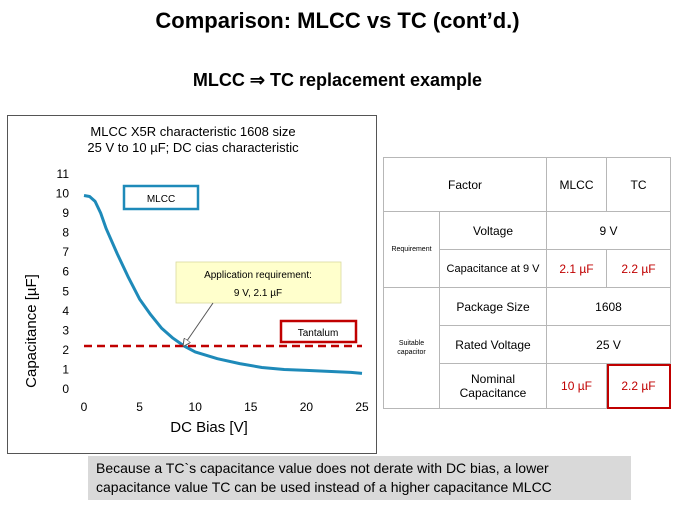 The height and width of the screenshot is (506, 675). I want to click on x-tick-labels: 0 5 10 15 20 25, so click(225, 407).